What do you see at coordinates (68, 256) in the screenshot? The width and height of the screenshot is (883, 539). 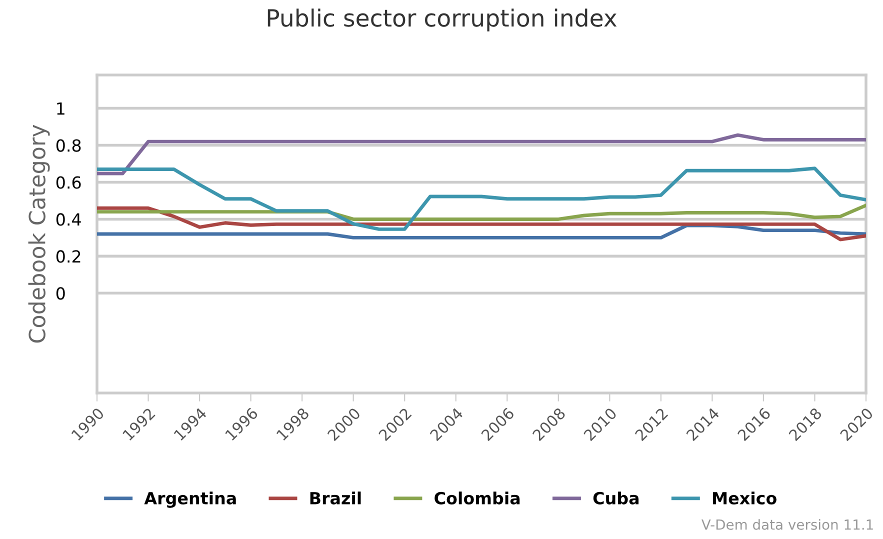 I see `y-tick-label: 0.2` at bounding box center [68, 256].